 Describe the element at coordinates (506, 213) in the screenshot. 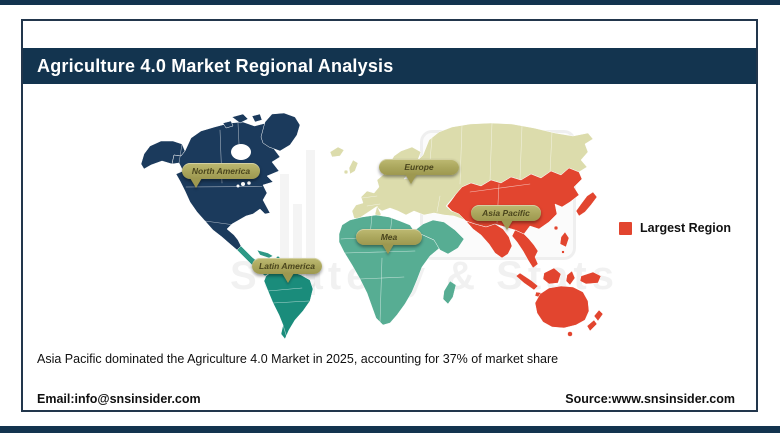

I see `map-label-asia-pacific: Asia Pacific` at that location.